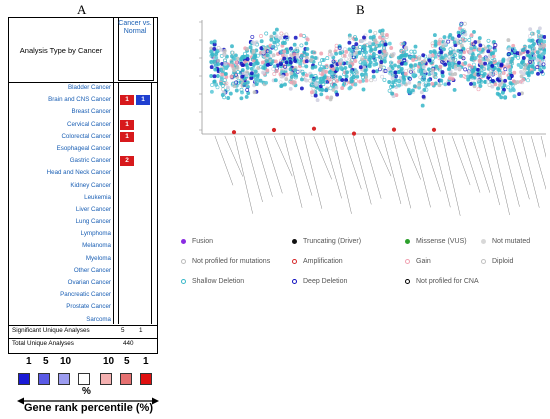 The image size is (550, 419). I want to click on header-cancer-vs-normal: Cancer vs. Normal, so click(135, 50).